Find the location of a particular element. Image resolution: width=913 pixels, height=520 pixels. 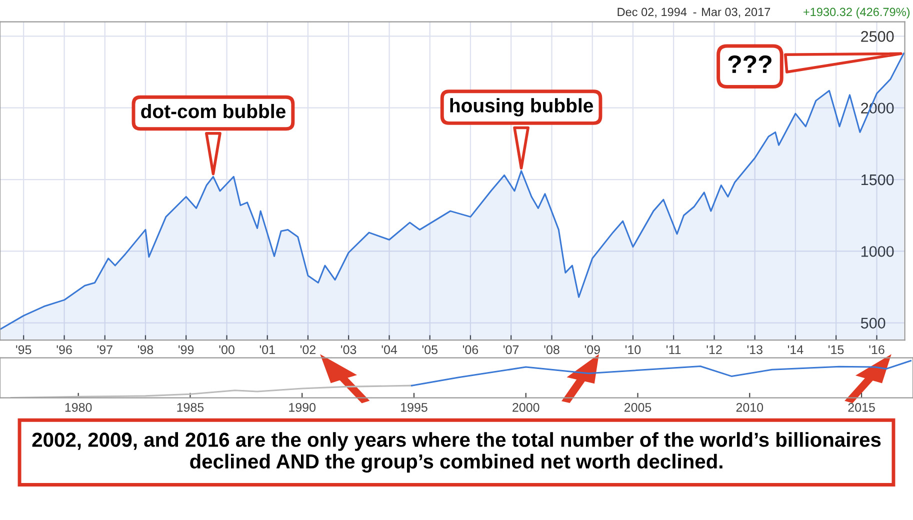

x-tick-label: '02 is located at coordinates (308, 349).